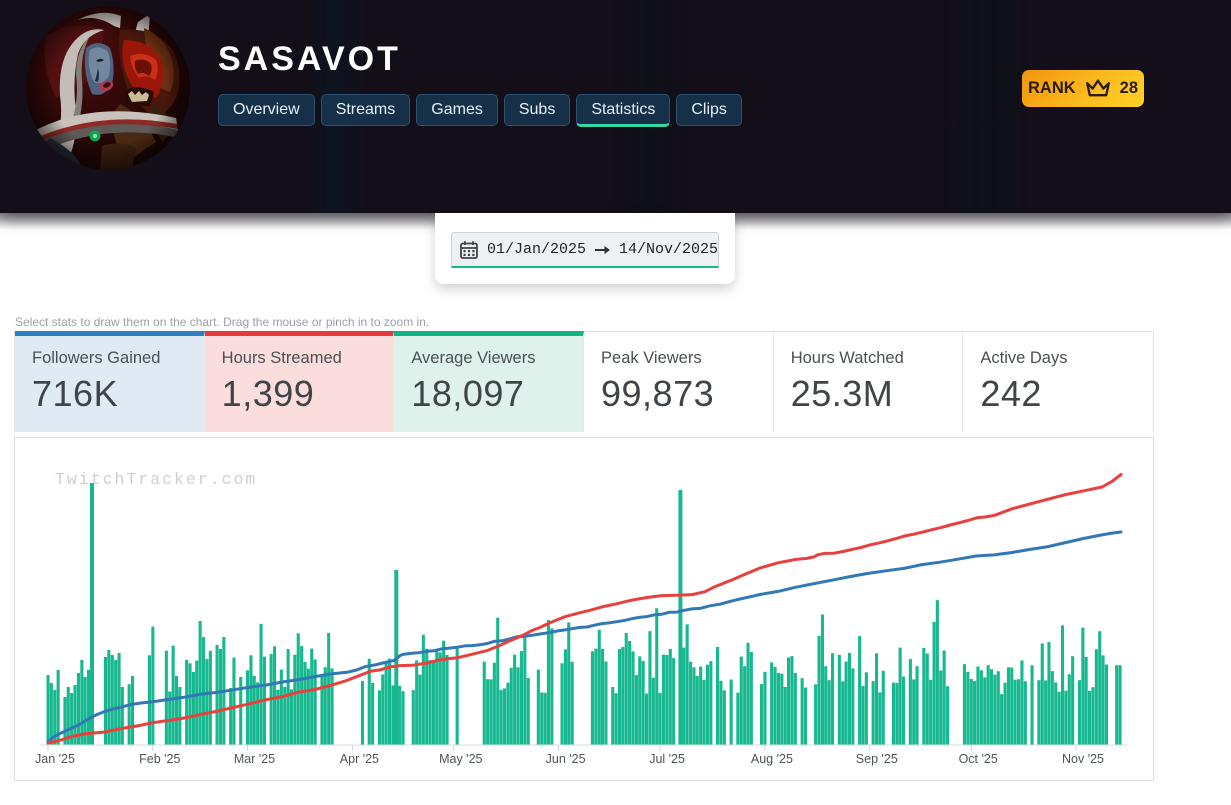 This screenshot has height=805, width=1231. Describe the element at coordinates (566, 759) in the screenshot. I see `svg-text: Jun '25` at that location.